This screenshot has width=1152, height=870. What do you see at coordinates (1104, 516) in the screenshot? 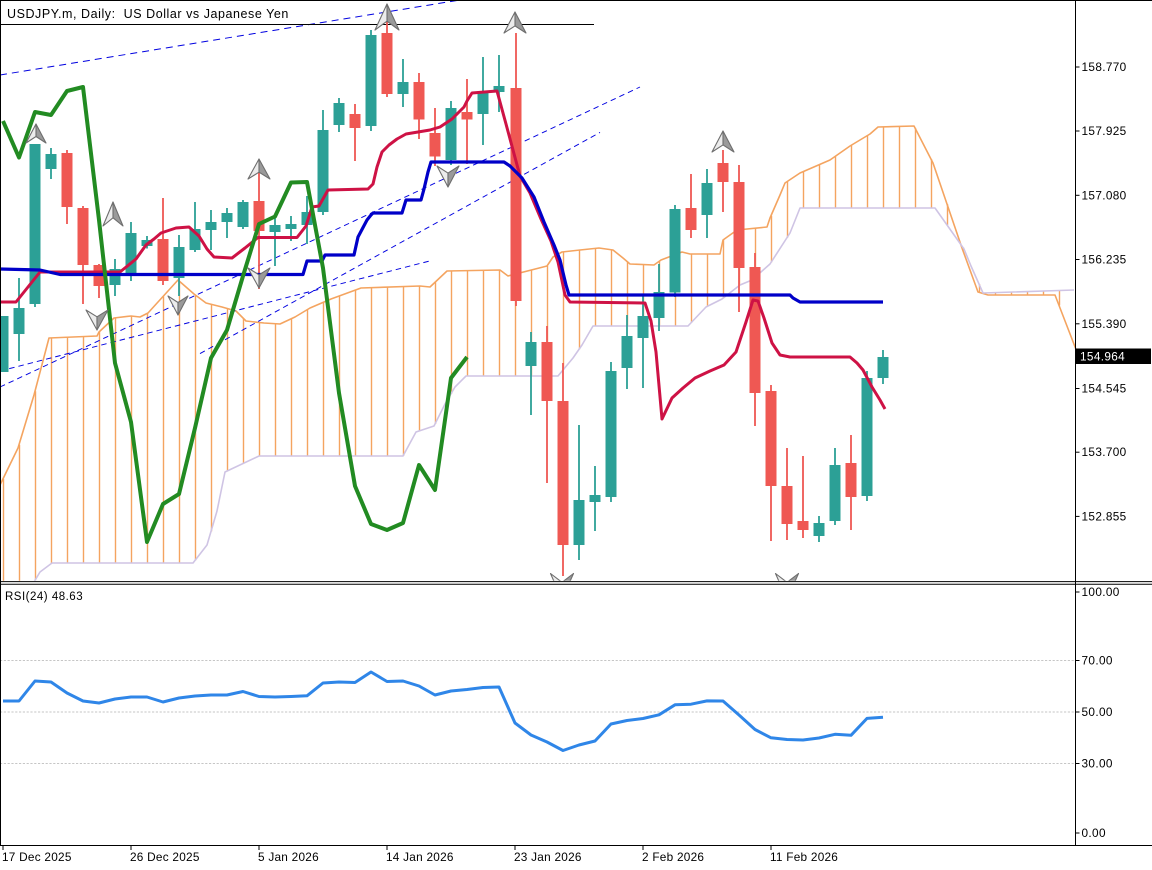
I see `svg-text: 152.855` at bounding box center [1104, 516].